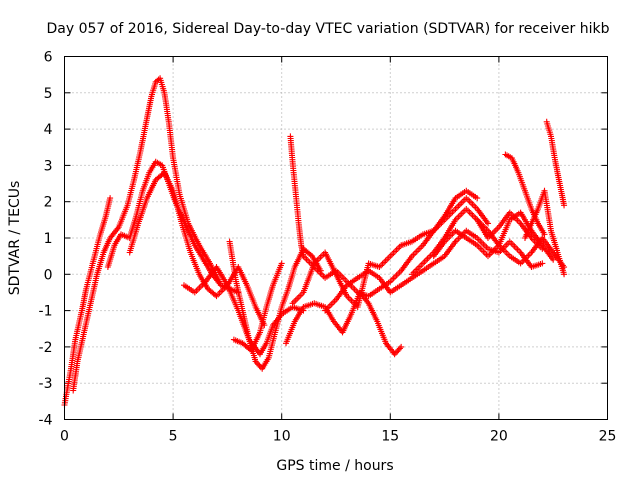  Describe the element at coordinates (282, 437) in the screenshot. I see `x-tick-label: 10` at that location.